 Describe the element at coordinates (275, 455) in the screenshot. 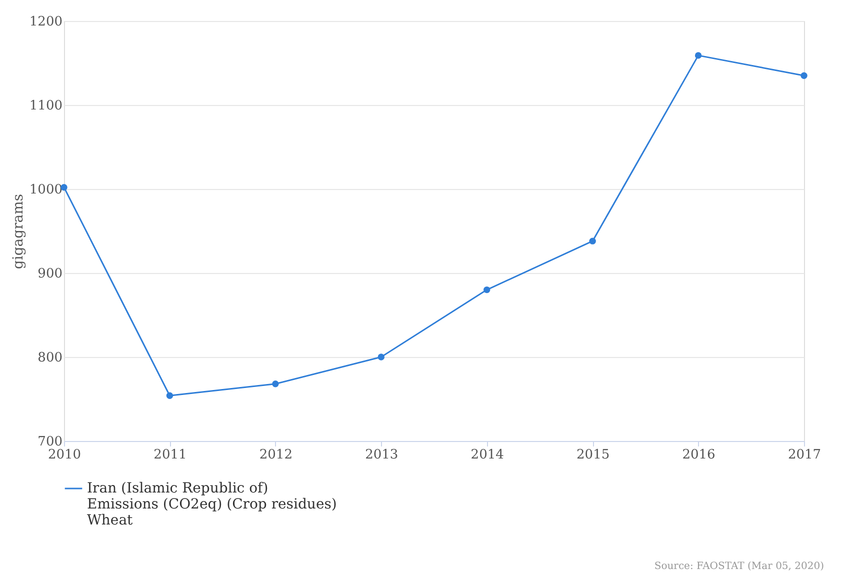

I see `x-tick-label: 2012` at that location.